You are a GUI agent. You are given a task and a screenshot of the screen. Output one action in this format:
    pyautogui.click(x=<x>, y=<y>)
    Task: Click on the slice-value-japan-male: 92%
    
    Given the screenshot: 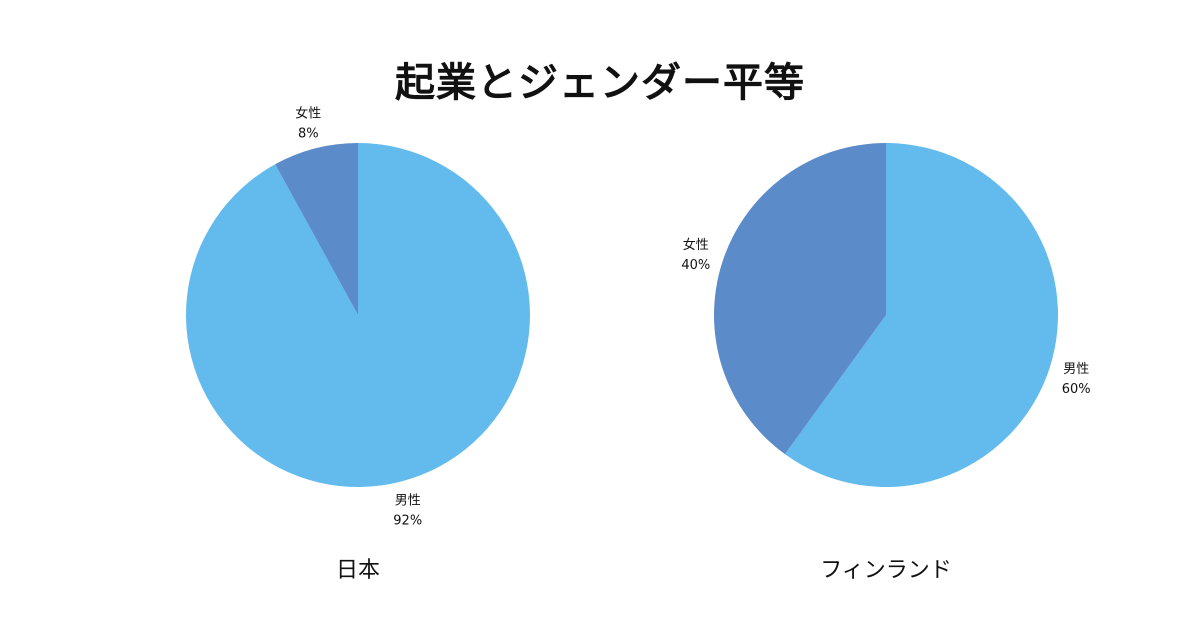 What is the action you would take?
    pyautogui.click(x=407, y=521)
    